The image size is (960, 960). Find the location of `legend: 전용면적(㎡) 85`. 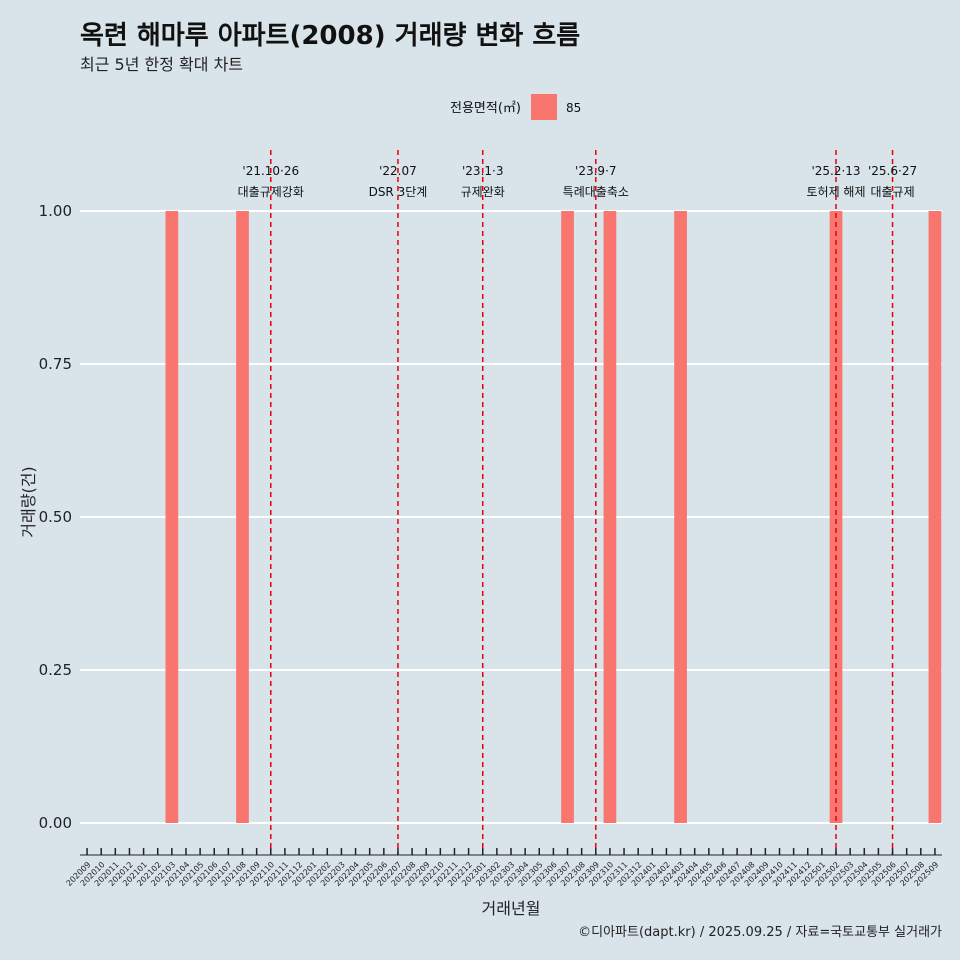

legend: 전용면적(㎡) 85 is located at coordinates (515, 107).